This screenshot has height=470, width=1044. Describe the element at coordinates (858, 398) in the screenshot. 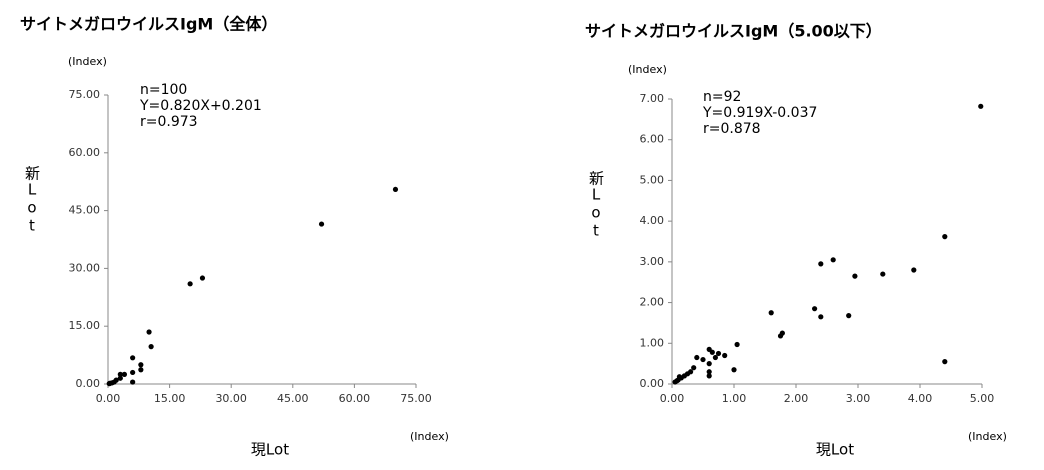

I see `x-tick-label: 3.00` at that location.